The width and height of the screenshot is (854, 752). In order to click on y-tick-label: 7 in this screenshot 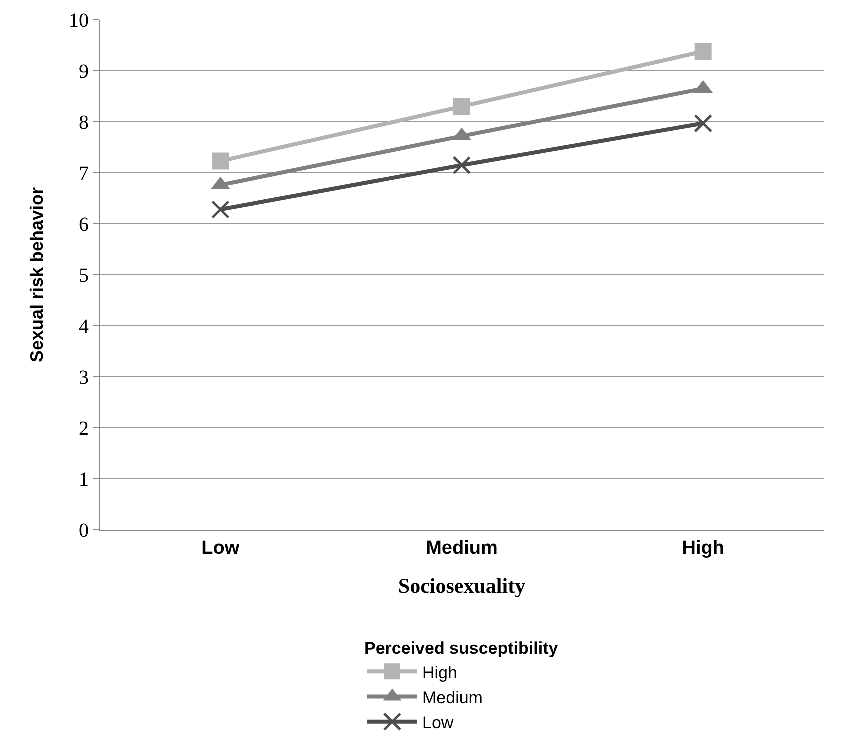, I will do `click(84, 174)`.